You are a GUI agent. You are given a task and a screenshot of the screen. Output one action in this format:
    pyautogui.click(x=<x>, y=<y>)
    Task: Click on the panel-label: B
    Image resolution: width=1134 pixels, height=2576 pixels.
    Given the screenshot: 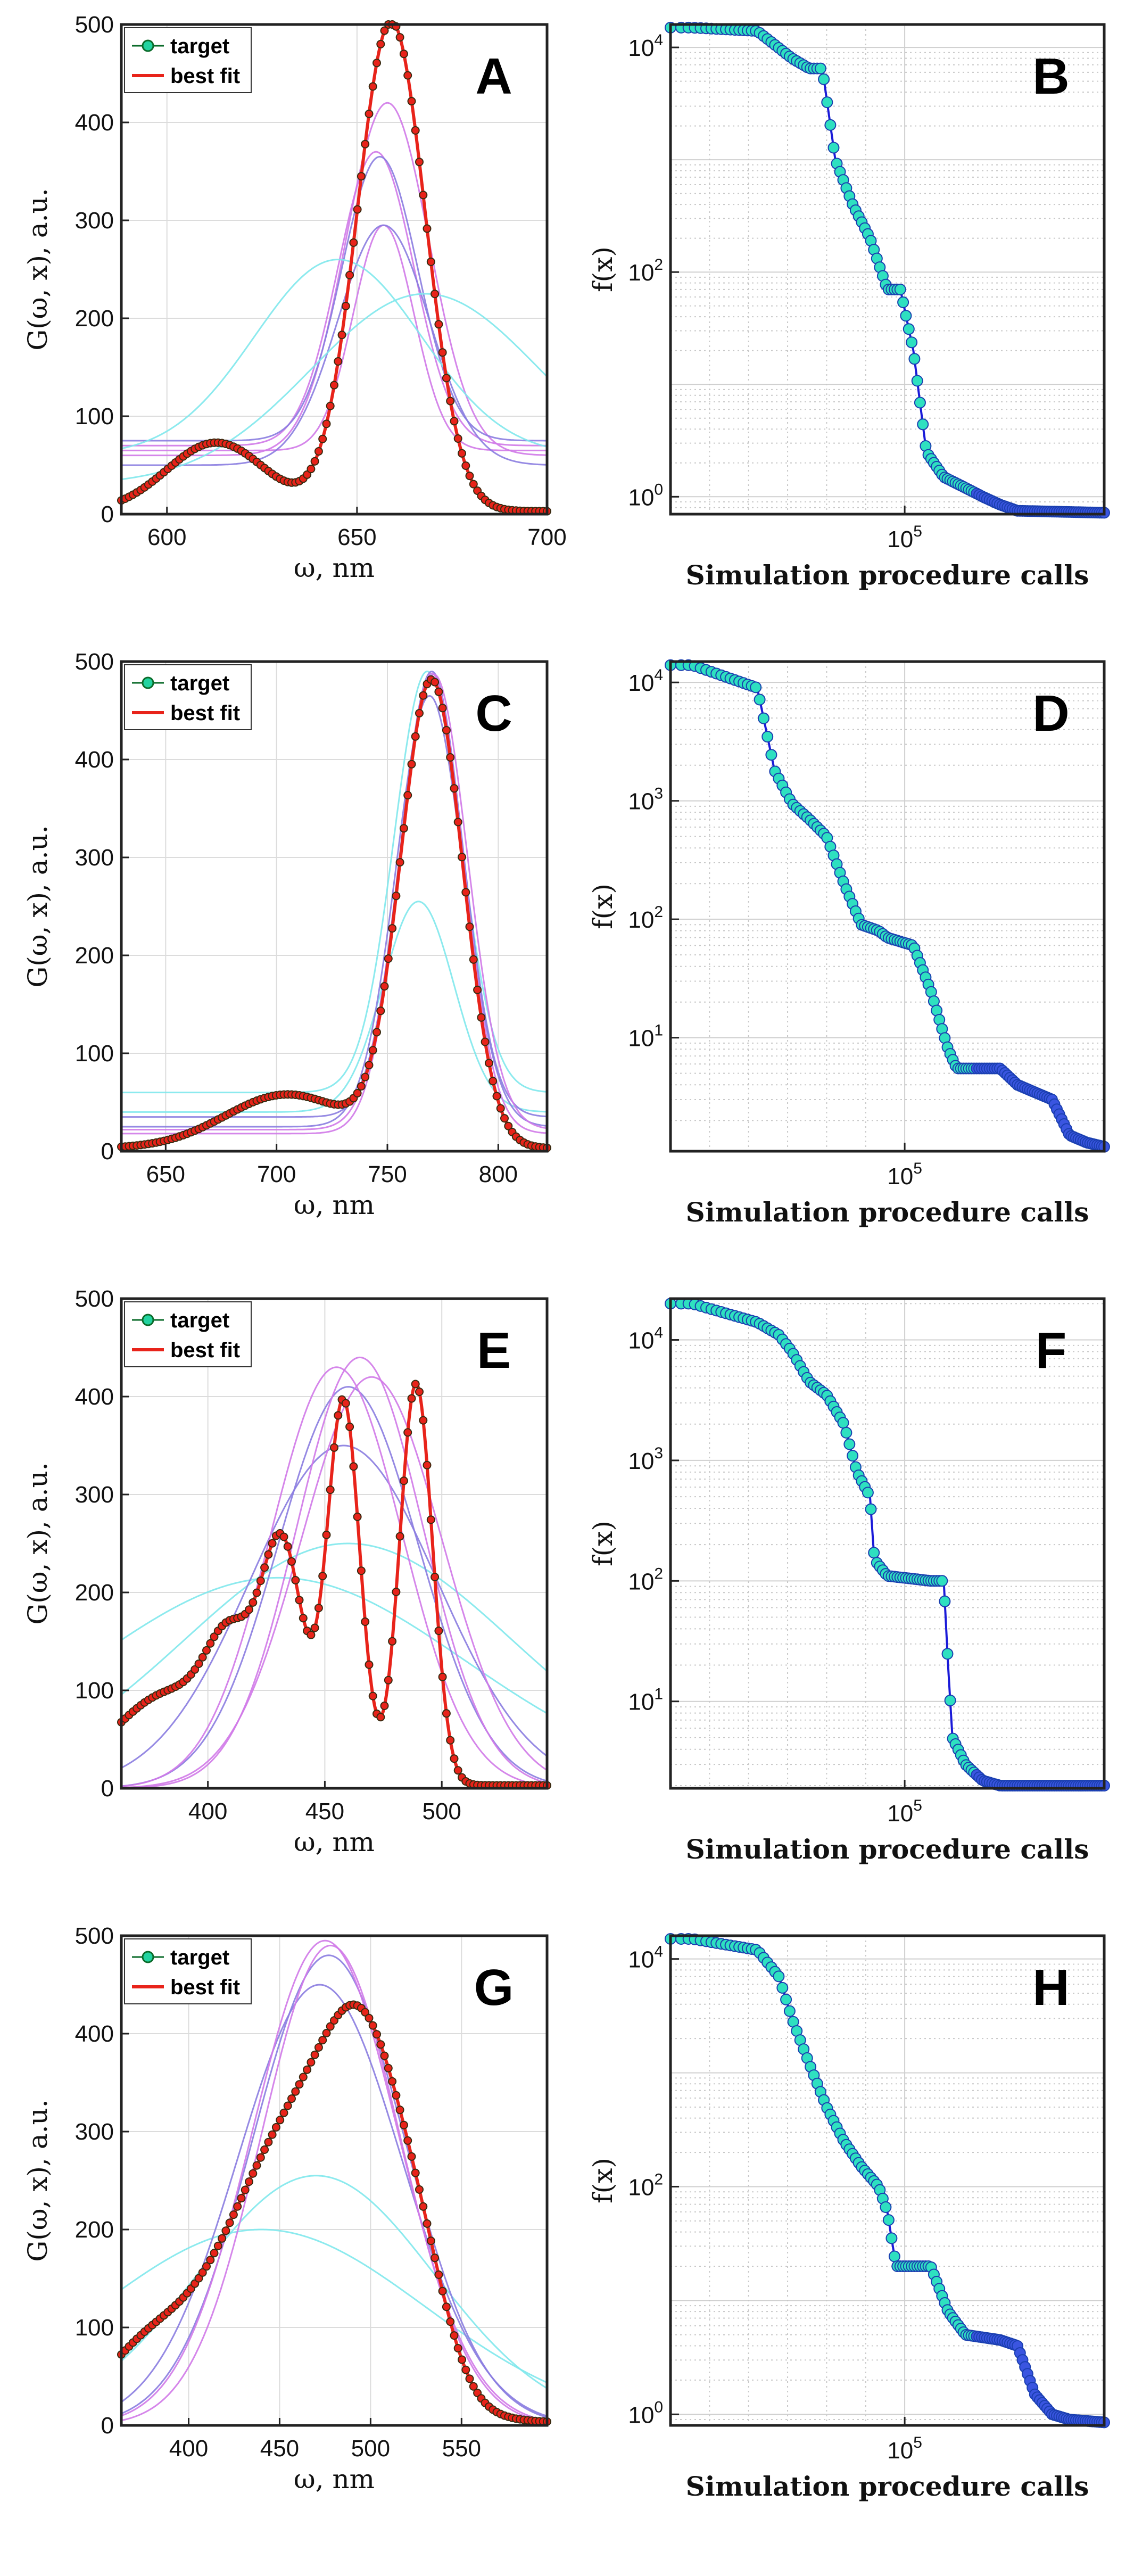 What is the action you would take?
    pyautogui.click(x=1050, y=76)
    